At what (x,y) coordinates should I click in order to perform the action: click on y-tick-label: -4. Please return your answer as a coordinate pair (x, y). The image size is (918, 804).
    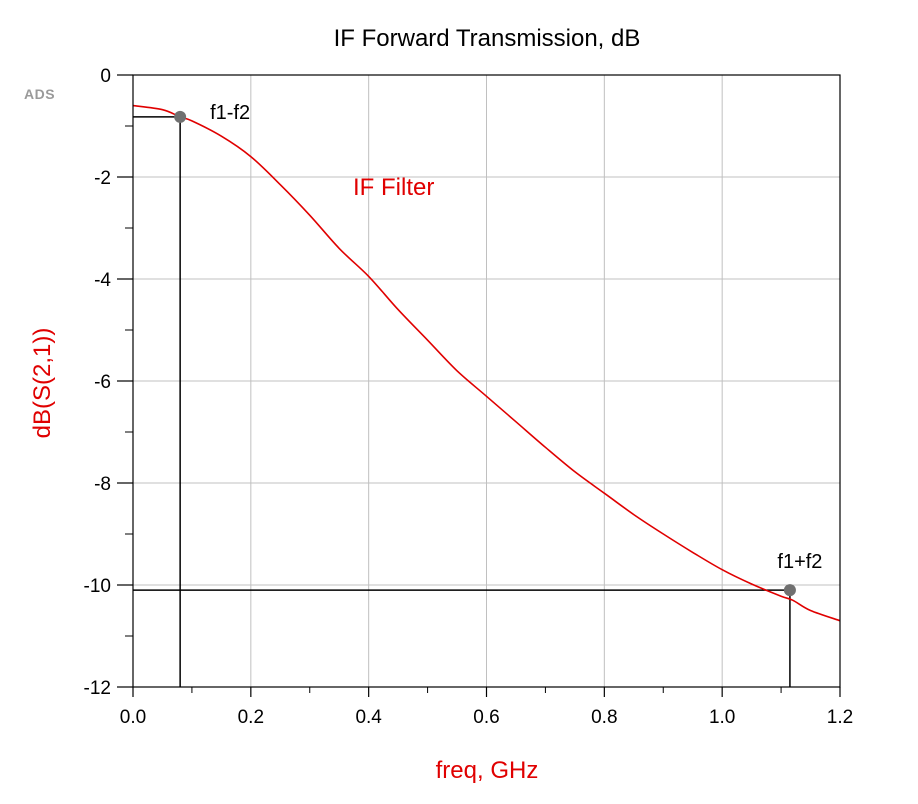
    Looking at the image, I should click on (102, 280).